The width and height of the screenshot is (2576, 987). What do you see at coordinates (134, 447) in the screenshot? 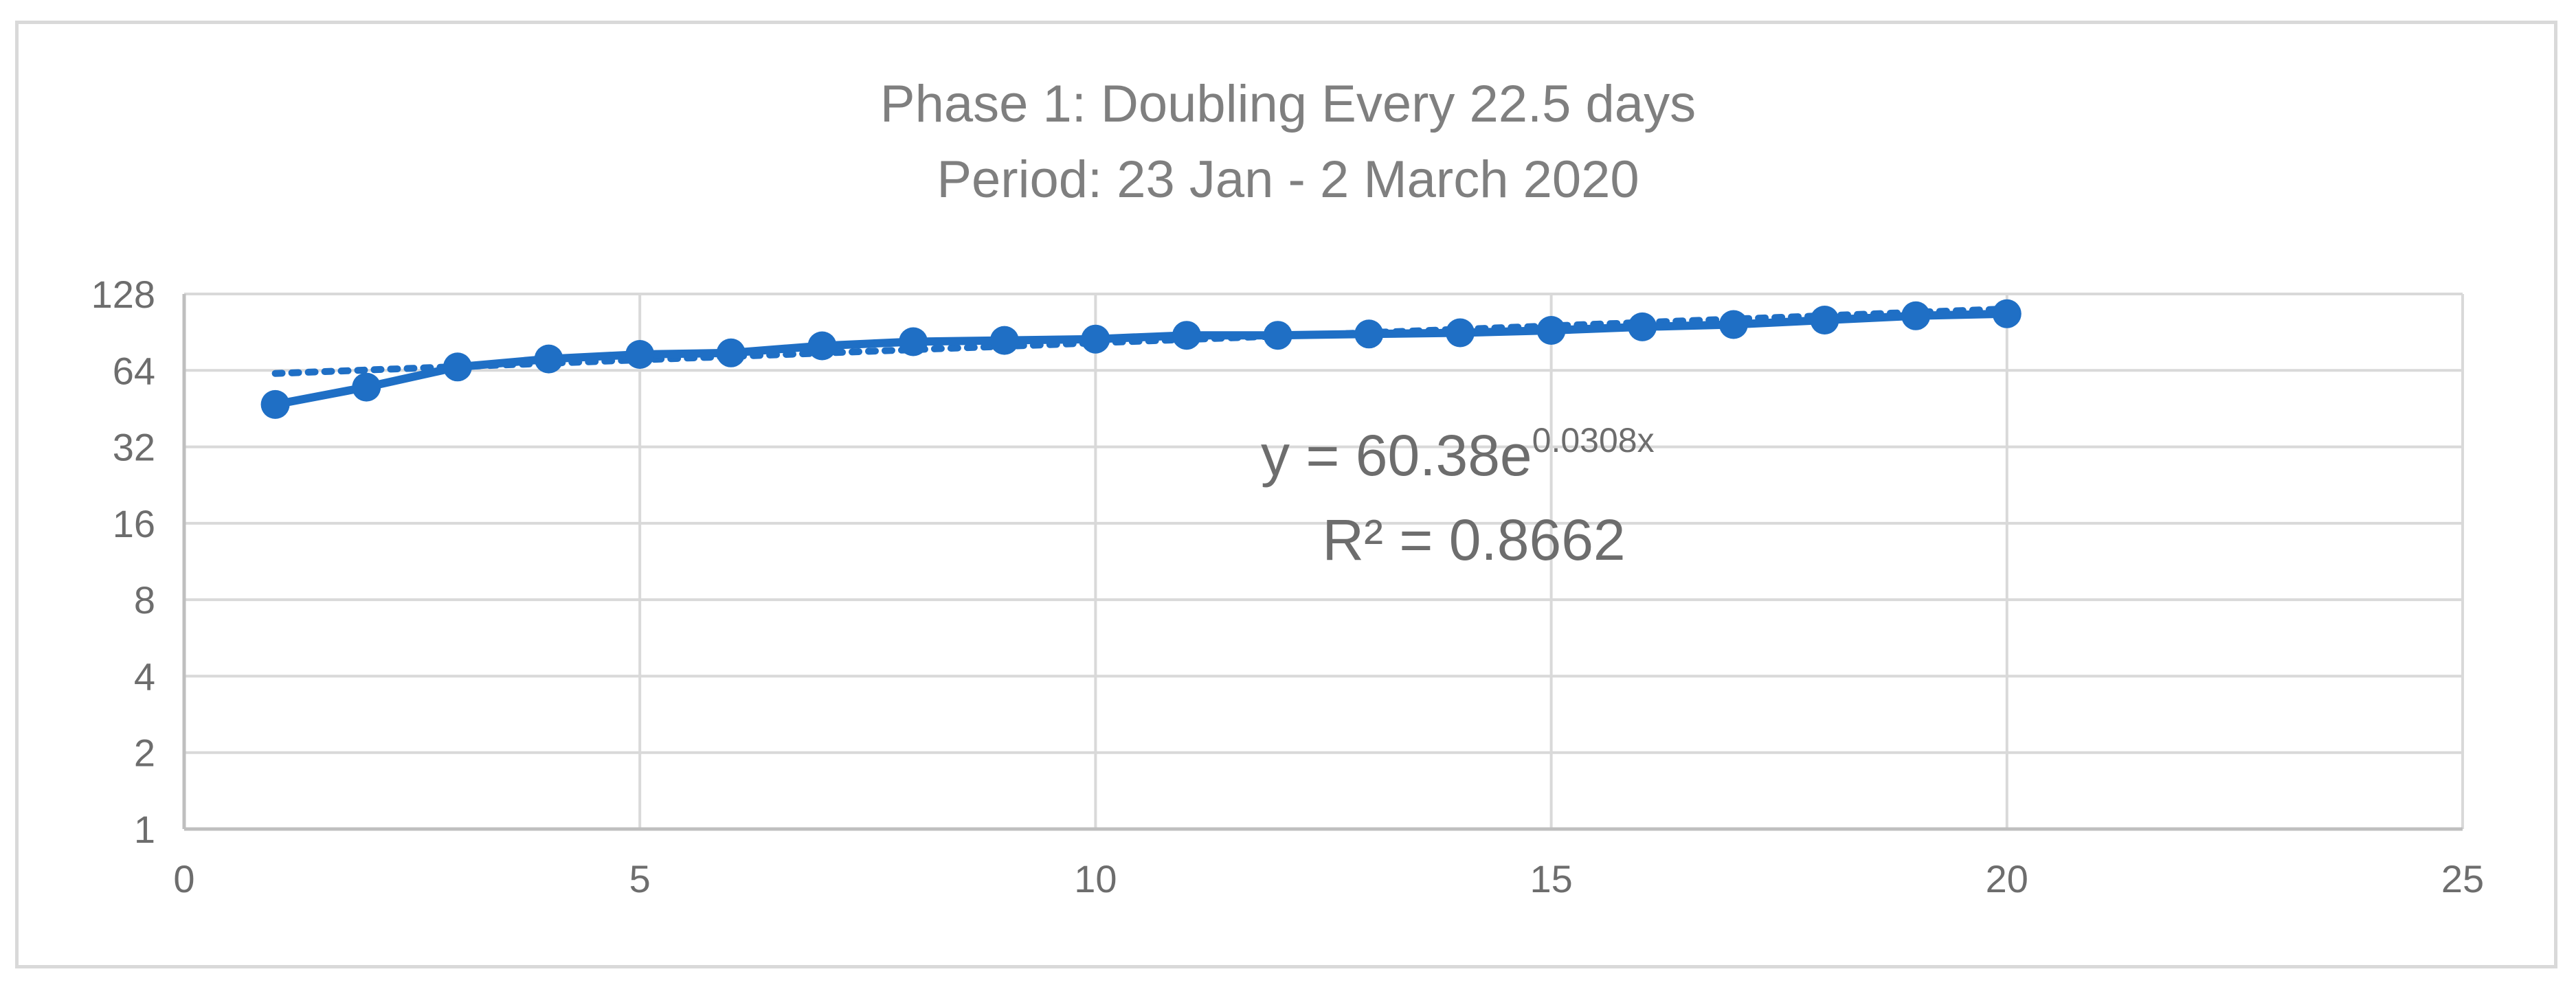
I see `y-tick-label: 32` at bounding box center [134, 447].